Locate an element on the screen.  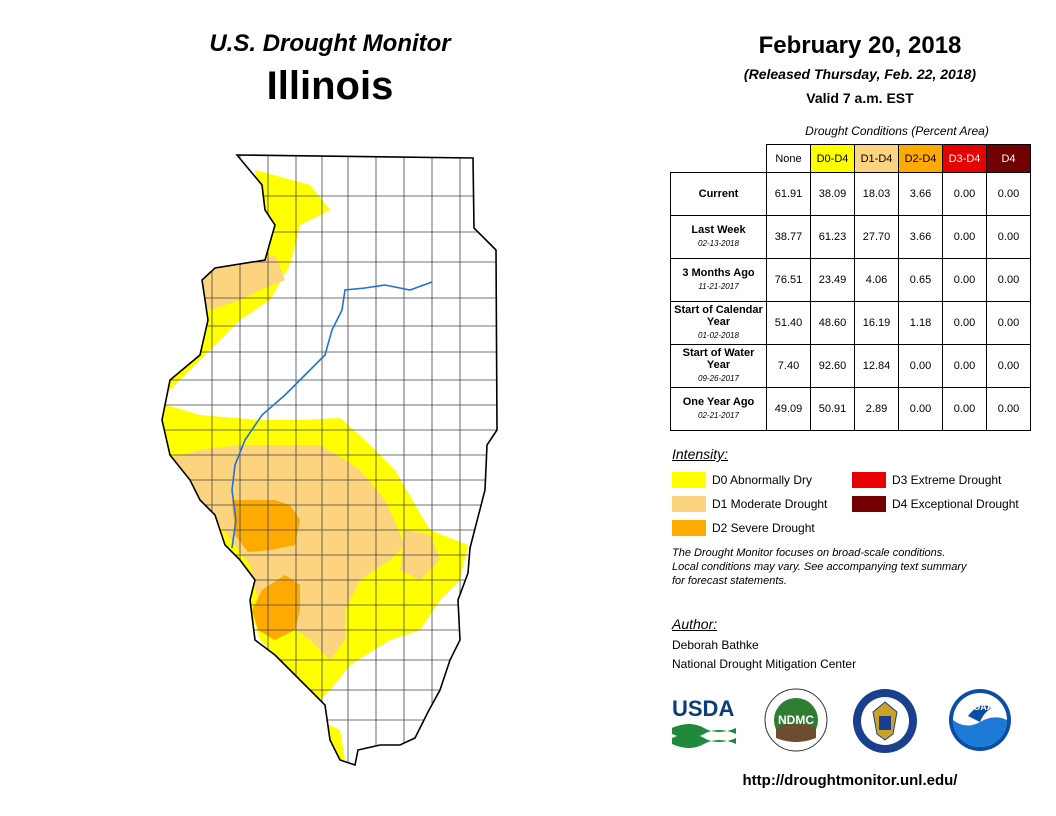
website-link: http://droughtmonitor.unl.edu/ is located at coordinates (850, 780).